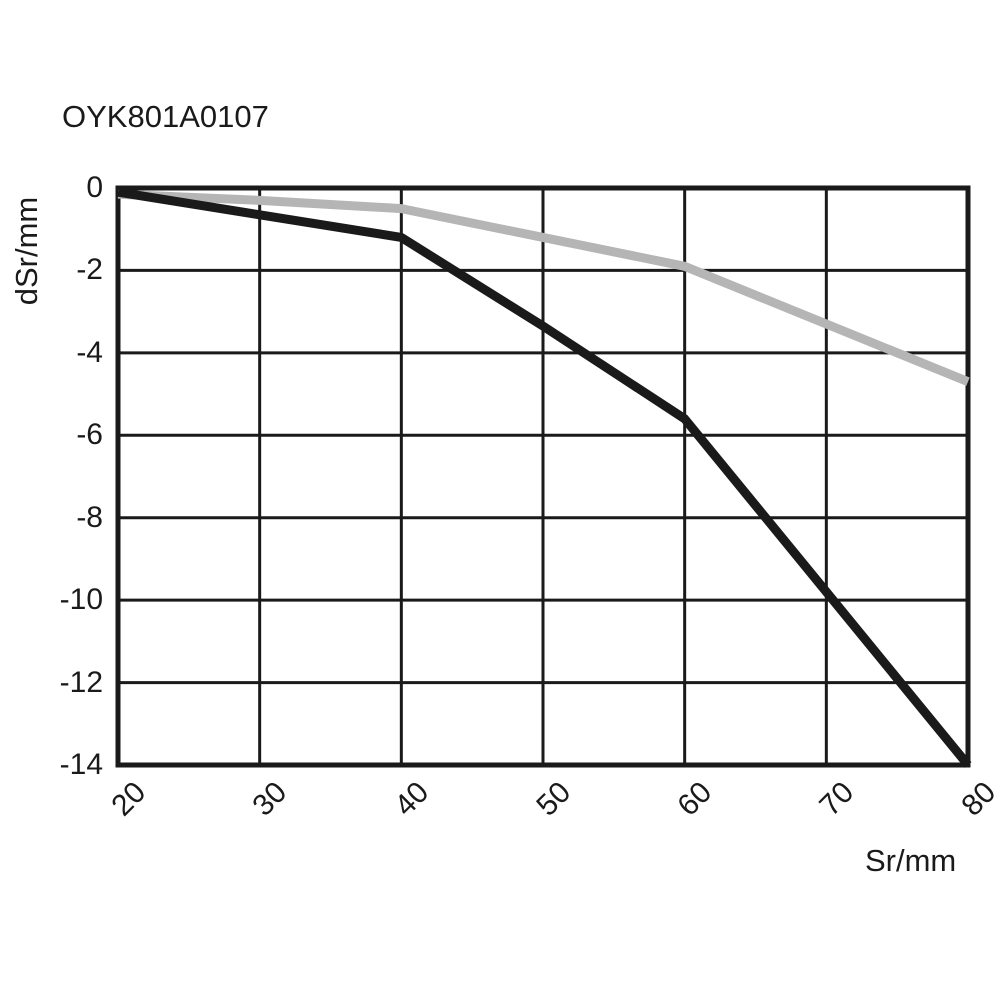 The height and width of the screenshot is (1000, 1000). Describe the element at coordinates (89, 352) in the screenshot. I see `y-tick-label: -4` at that location.